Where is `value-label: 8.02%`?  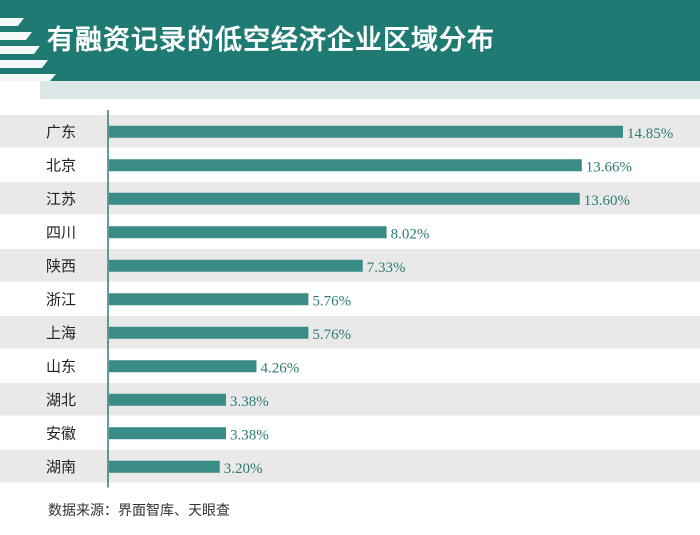 value-label: 8.02% is located at coordinates (410, 234).